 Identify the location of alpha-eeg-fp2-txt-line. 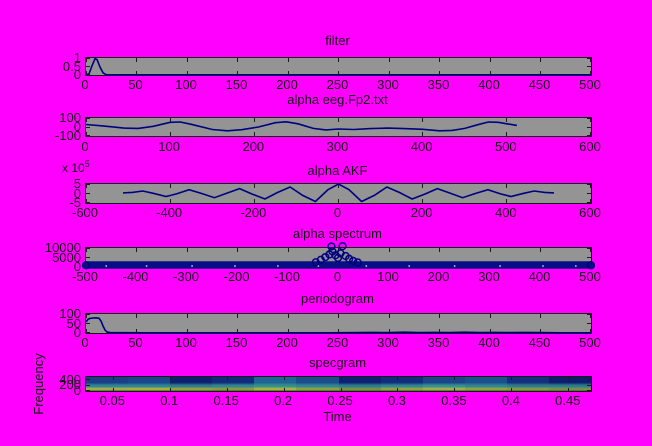
(301, 126).